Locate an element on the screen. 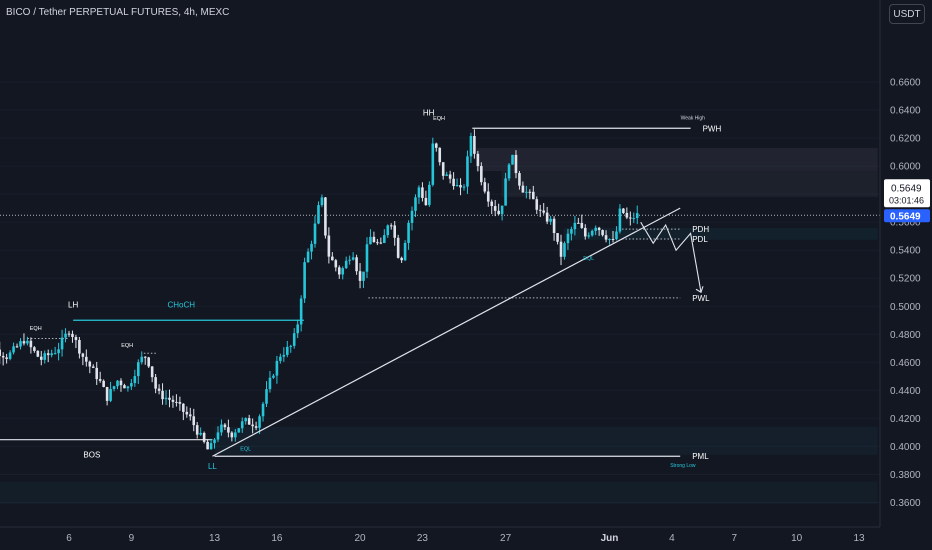  projection-path is located at coordinates (671, 257).